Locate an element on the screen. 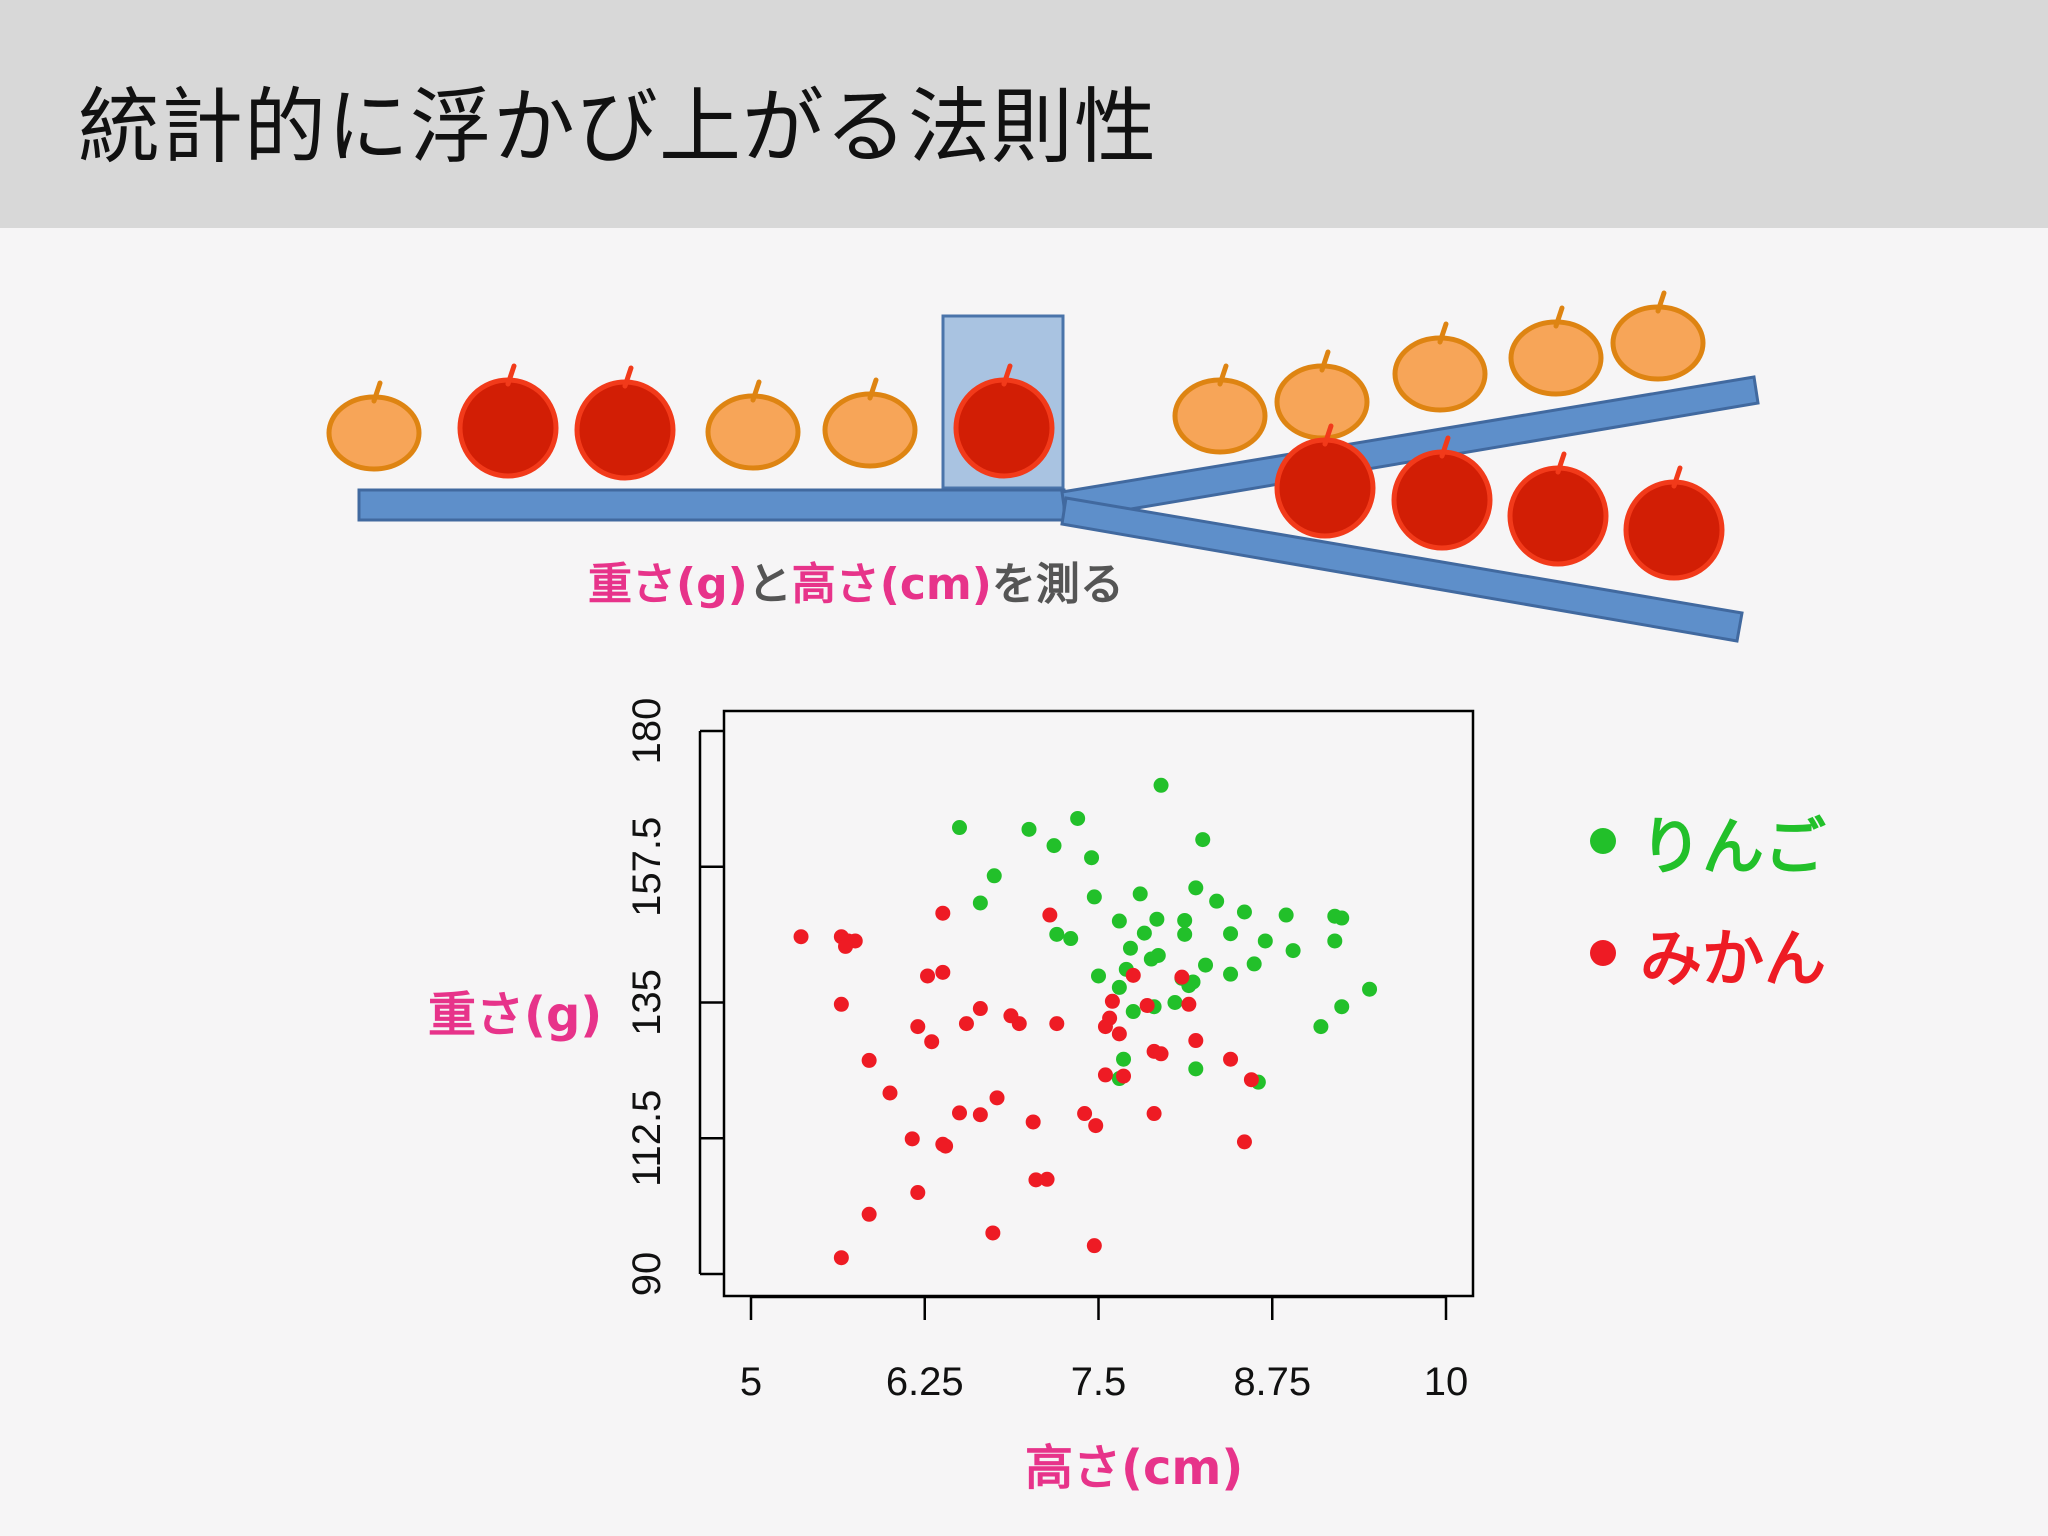  y-axis-label: 重さ(g) is located at coordinates (515, 1015).